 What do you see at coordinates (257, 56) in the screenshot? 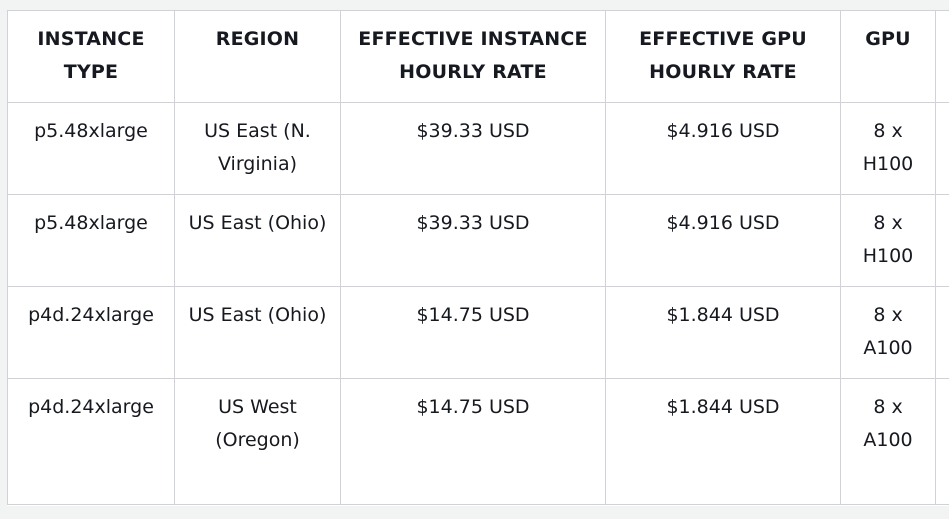
I see `header-region: REGION` at bounding box center [257, 56].